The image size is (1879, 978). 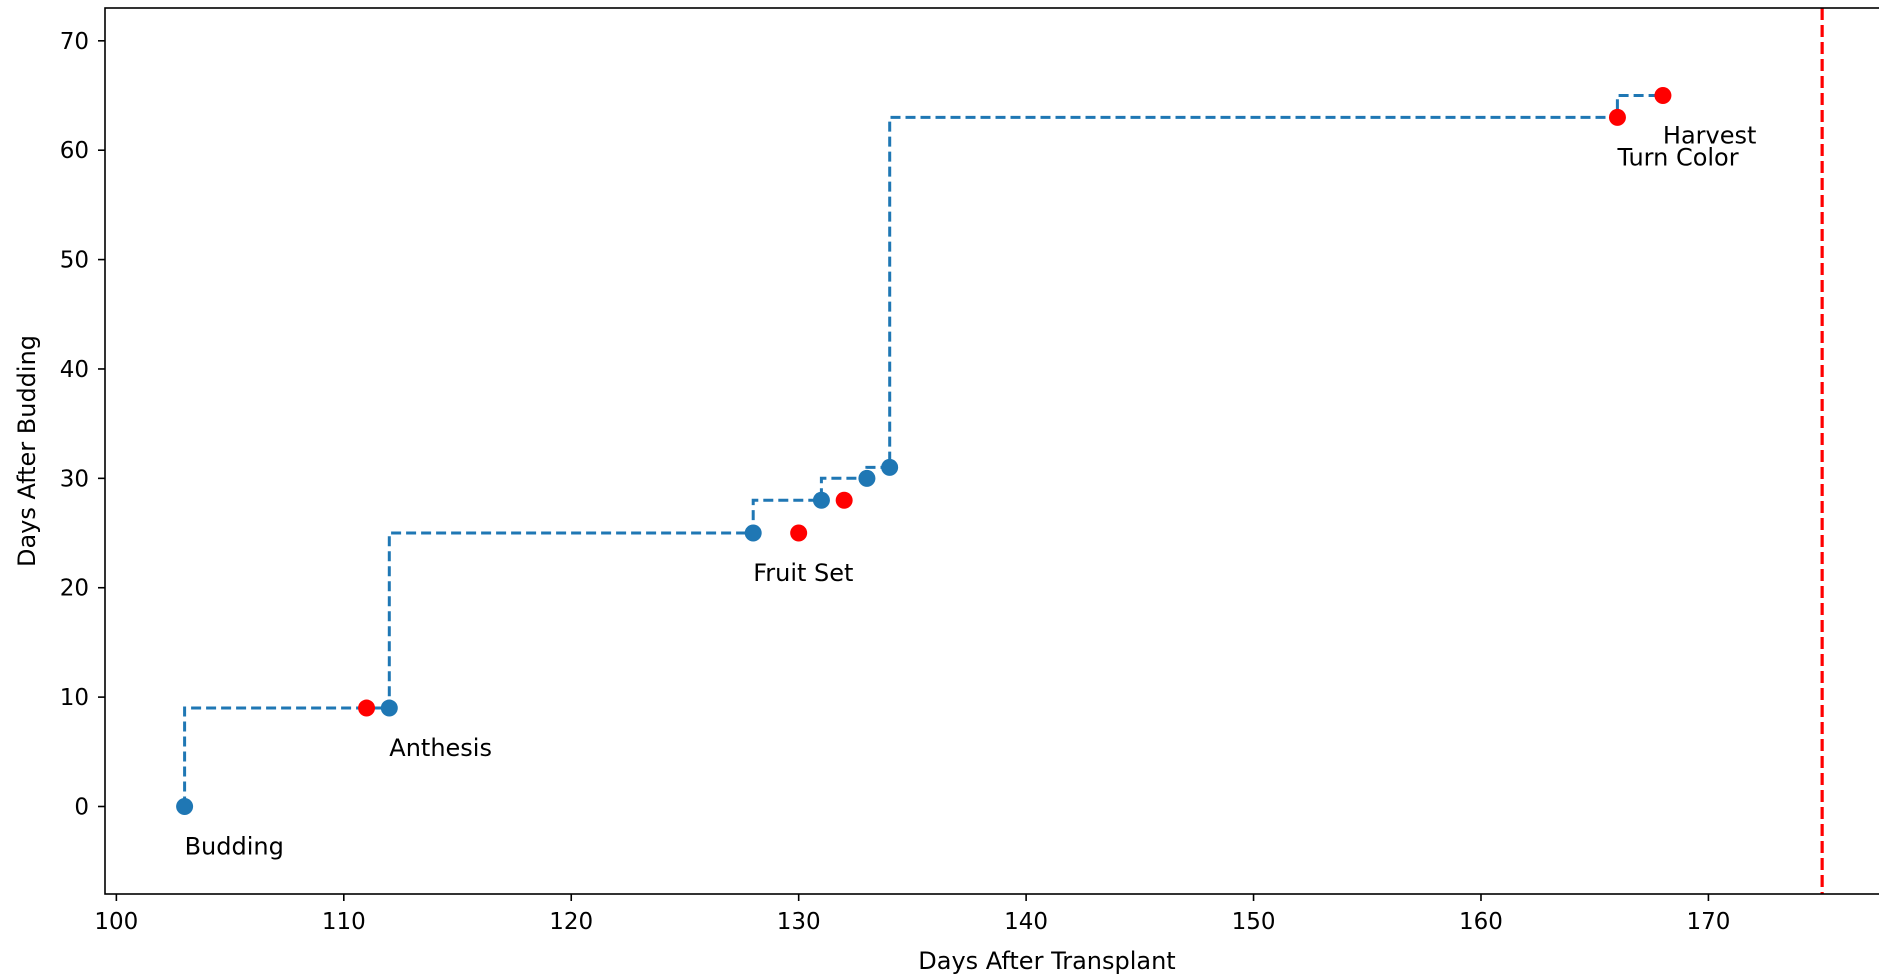 I want to click on y-tick-label: 20, so click(x=74, y=589).